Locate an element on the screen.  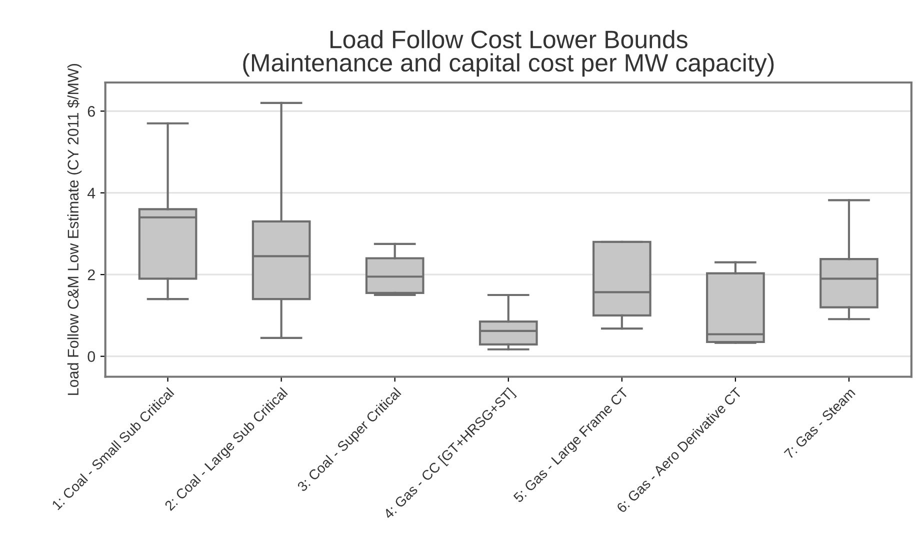
y-tick-label: 6 is located at coordinates (91, 111).